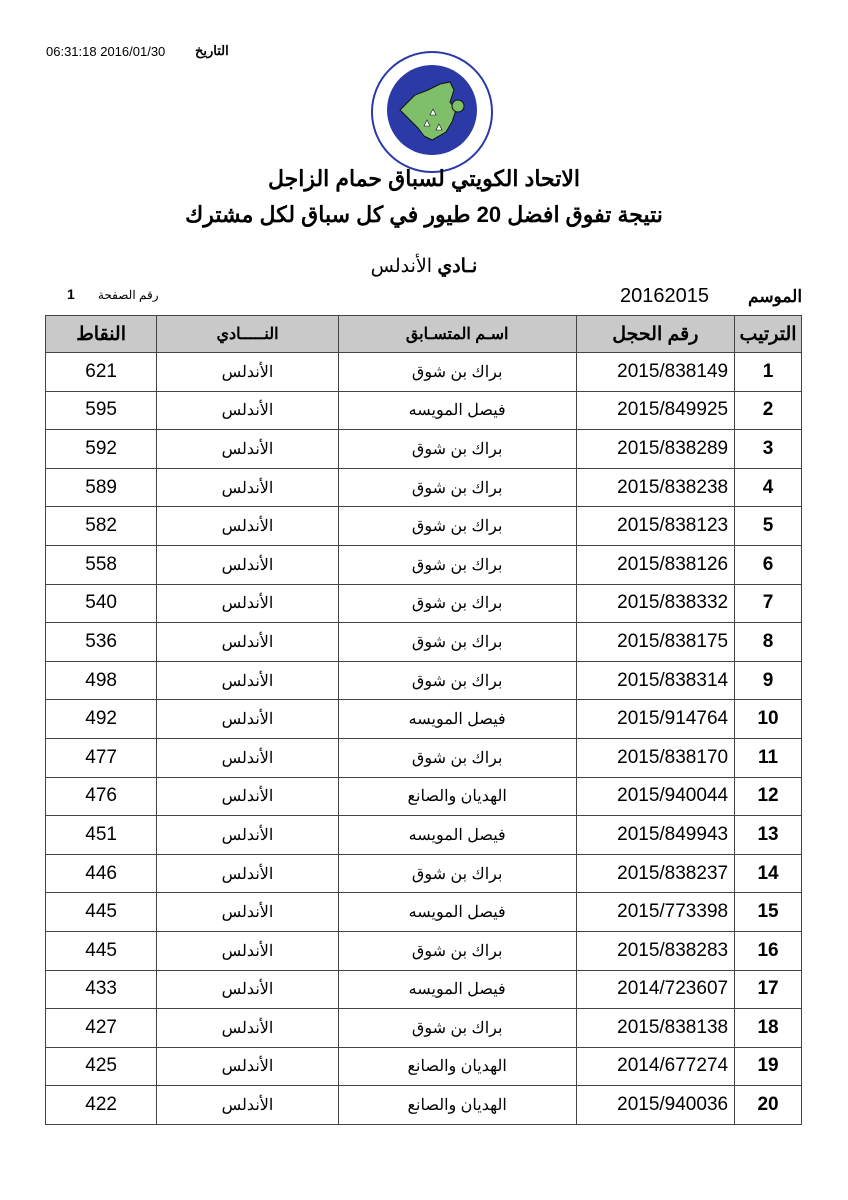 This screenshot has width=848, height=1200. I want to click on cell-ring: 2015/838332, so click(655, 603).